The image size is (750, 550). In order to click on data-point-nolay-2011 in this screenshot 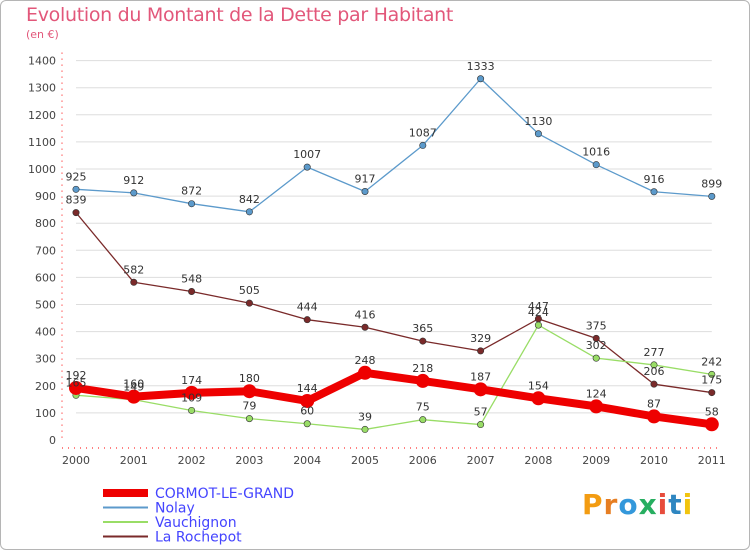, I will do `click(712, 196)`.